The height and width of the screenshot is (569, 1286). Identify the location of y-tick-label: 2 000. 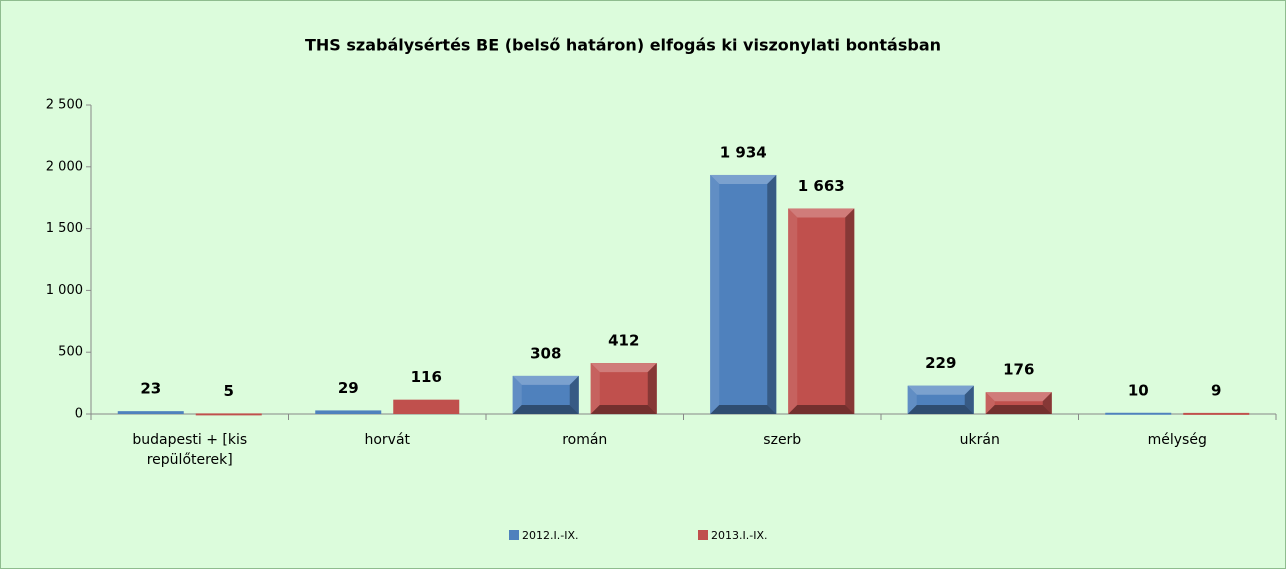
(64, 166).